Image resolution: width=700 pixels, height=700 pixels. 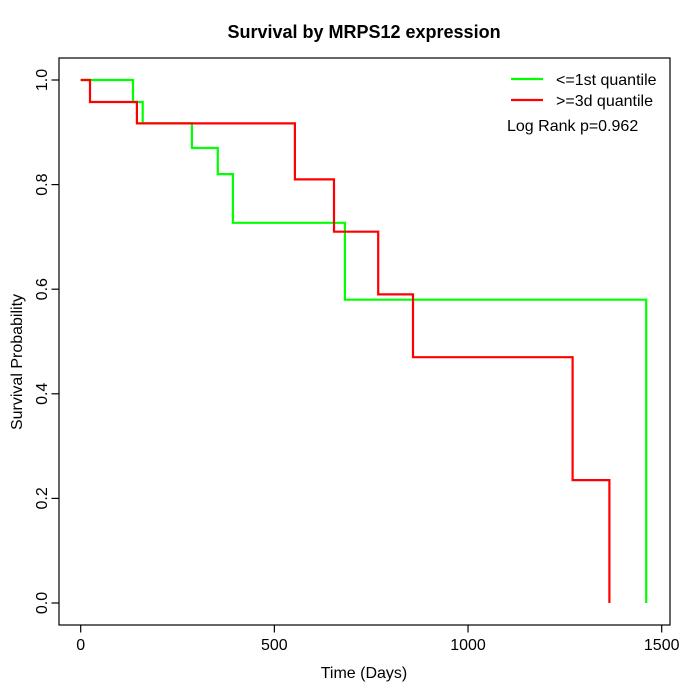 I want to click on legend-label-green: <=1st quantile, so click(x=606, y=80).